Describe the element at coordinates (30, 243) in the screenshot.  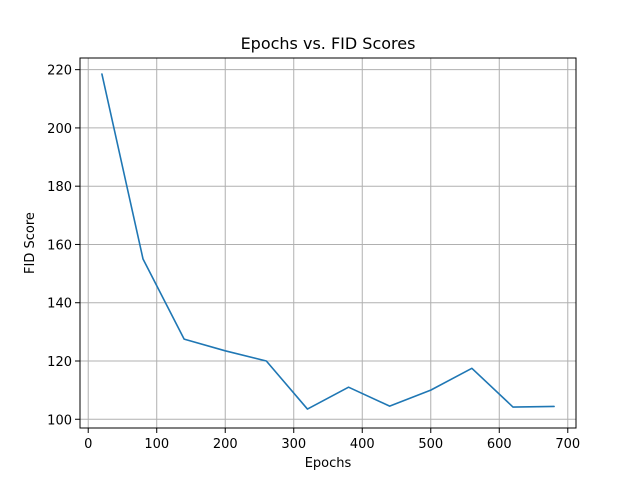
I see `y-axis-title: FID Score` at that location.